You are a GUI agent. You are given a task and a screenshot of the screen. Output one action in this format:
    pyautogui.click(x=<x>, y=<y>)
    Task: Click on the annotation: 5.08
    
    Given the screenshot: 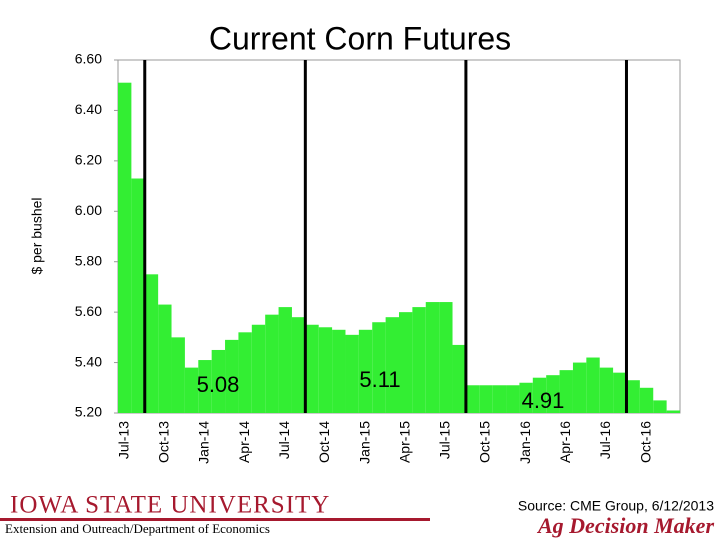 What is the action you would take?
    pyautogui.click(x=218, y=384)
    